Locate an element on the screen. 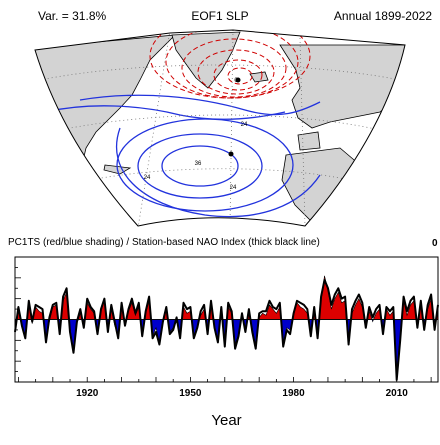 The height and width of the screenshot is (445, 440). greenland is located at coordinates (206, 60).